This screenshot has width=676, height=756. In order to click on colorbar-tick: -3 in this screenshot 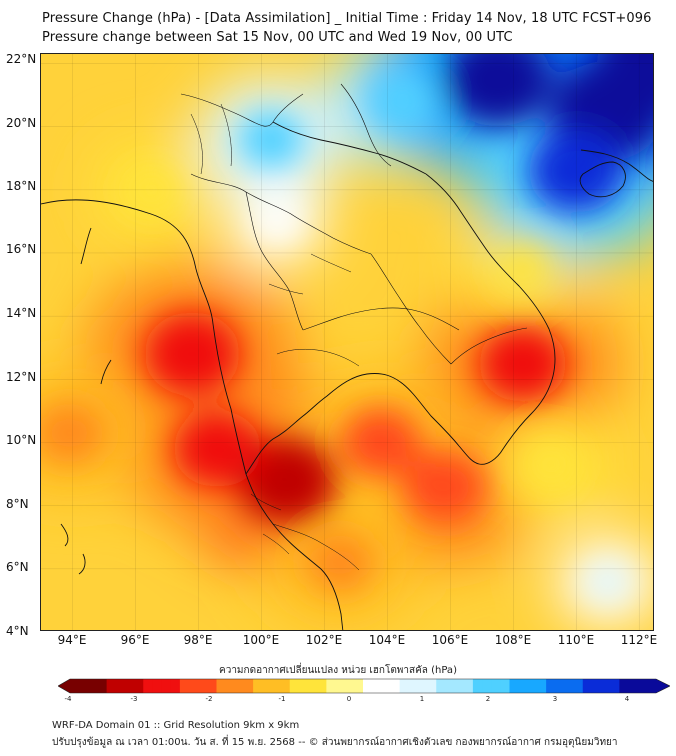, I will do `click(134, 699)`.